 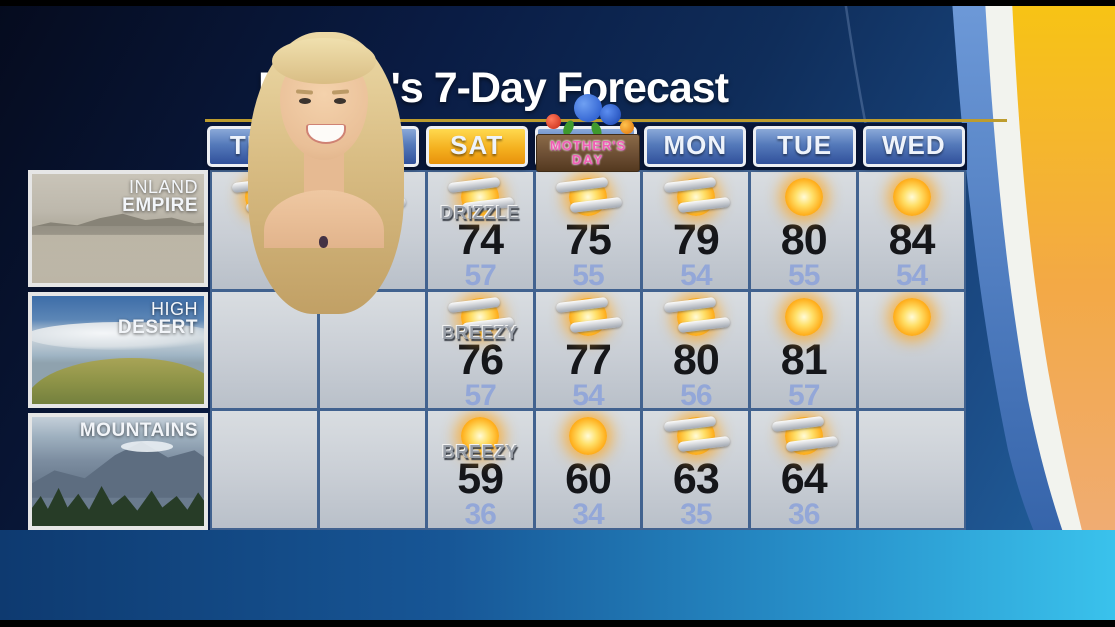 What do you see at coordinates (324, 61) in the screenshot?
I see `presenter-bangs` at bounding box center [324, 61].